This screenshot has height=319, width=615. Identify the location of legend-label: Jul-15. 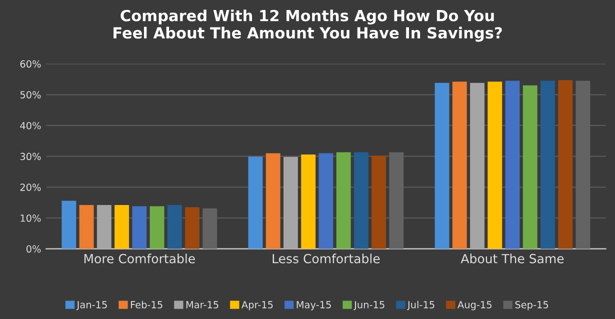
(420, 305).